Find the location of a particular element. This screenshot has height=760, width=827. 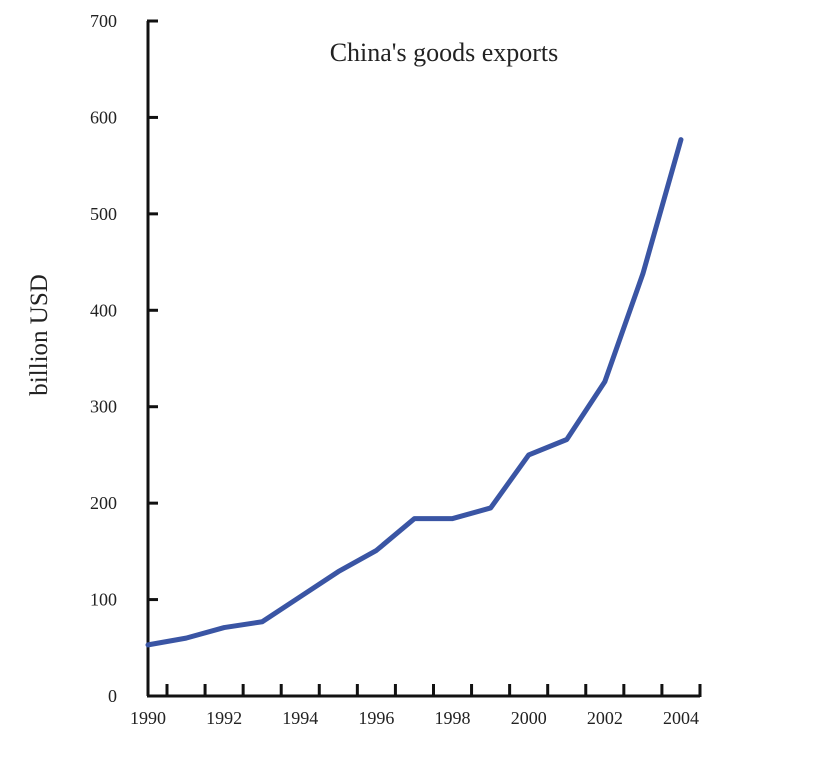

y-tick-label: 300 is located at coordinates (103, 407).